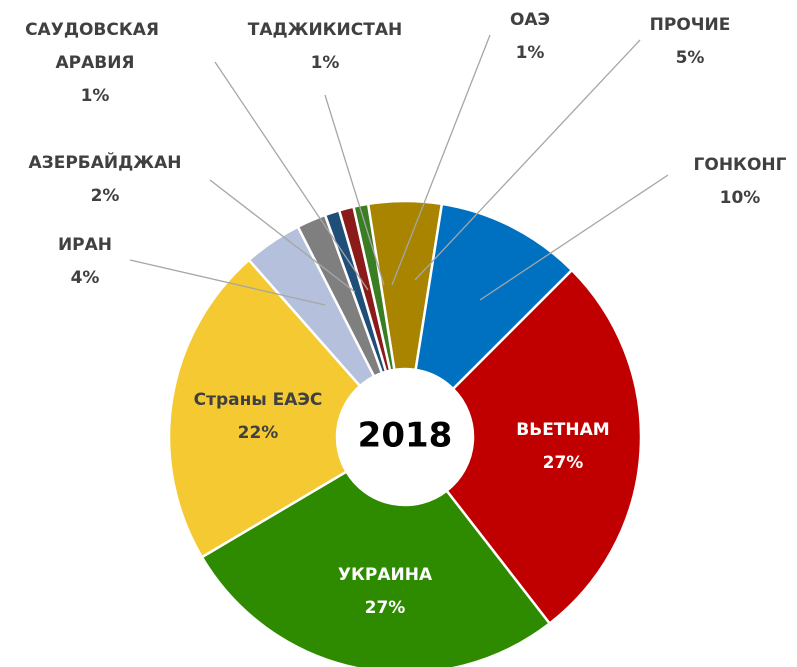 The width and height of the screenshot is (797, 667). I want to click on value-label: 22%, so click(258, 433).